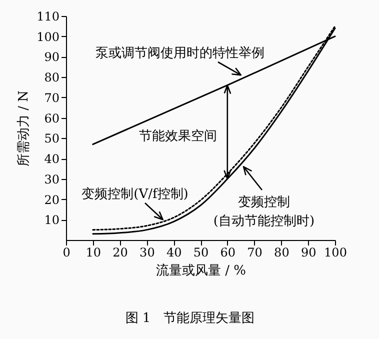 This screenshot has height=339, width=379. I want to click on x-tick-label: 100, so click(335, 253).